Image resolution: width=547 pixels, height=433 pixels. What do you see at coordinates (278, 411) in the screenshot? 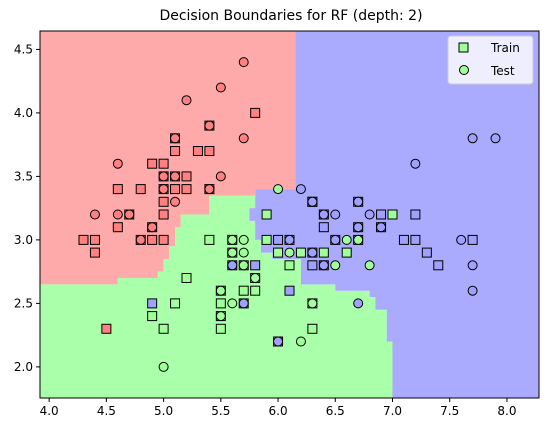
I see `x-tick-label: 6.0` at bounding box center [278, 411].